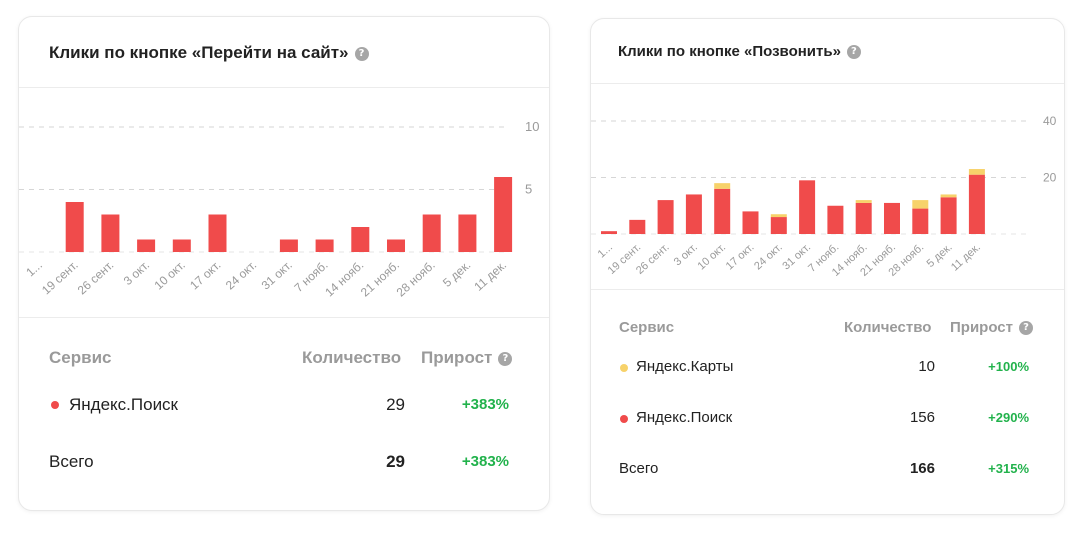  Describe the element at coordinates (199, 52) in the screenshot. I see `card-title-text: Клики по кнопке «Перейти на сайт»` at that location.